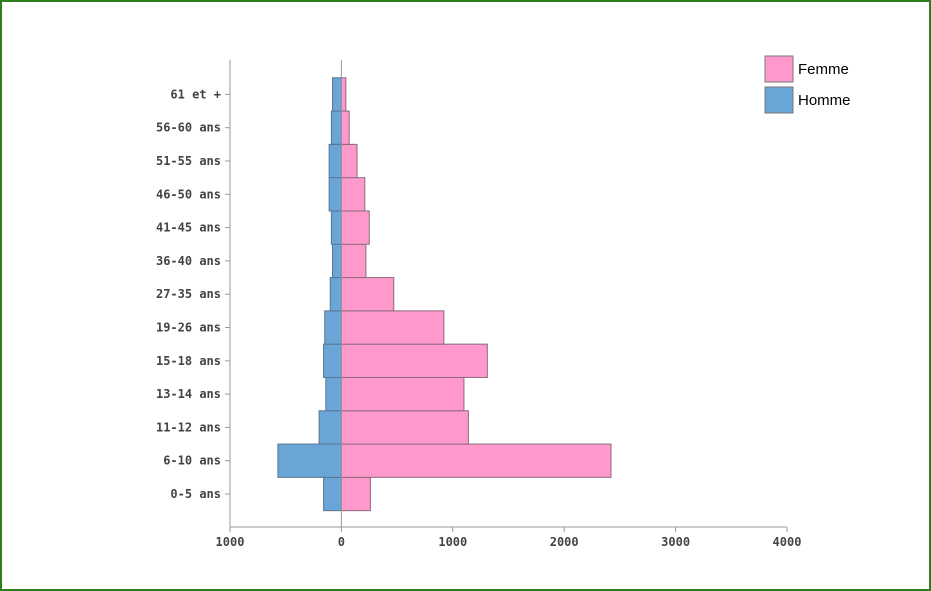  Describe the element at coordinates (188, 394) in the screenshot. I see `category-label-3: 13-14 ans` at that location.